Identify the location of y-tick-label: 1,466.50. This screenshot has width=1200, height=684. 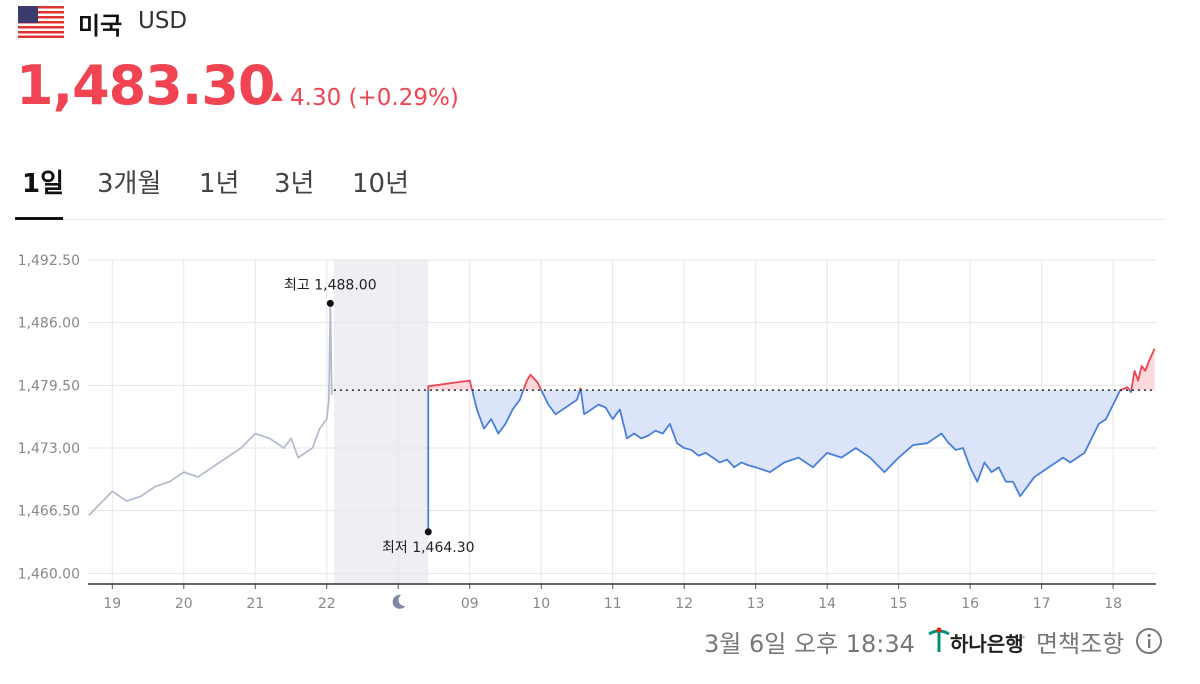
(49, 512).